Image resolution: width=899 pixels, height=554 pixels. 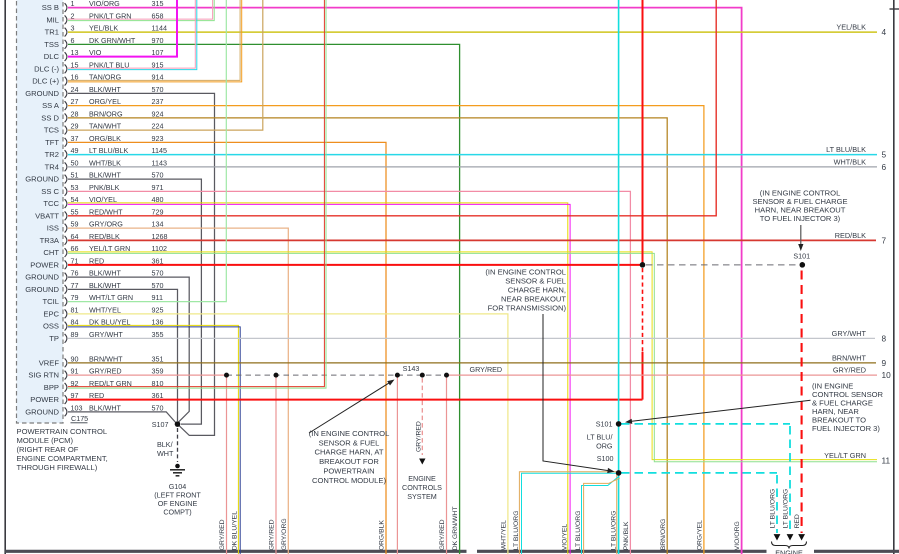 I want to click on svg-text: MIL, so click(x=52, y=19).